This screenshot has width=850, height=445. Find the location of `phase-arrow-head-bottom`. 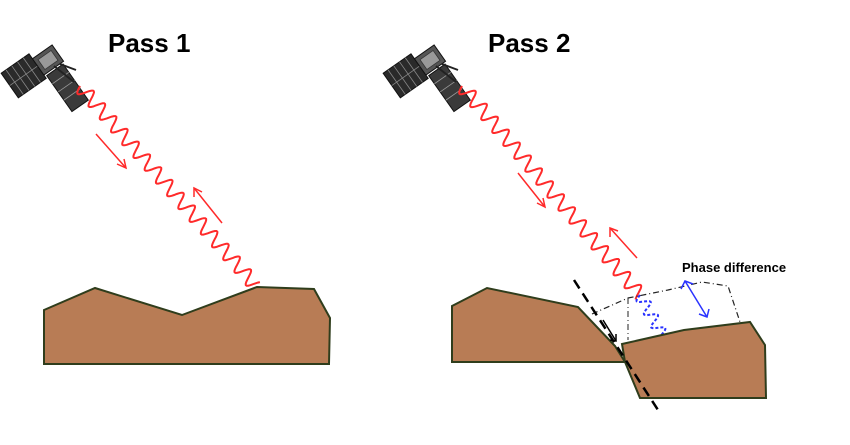

phase-arrow-head-bottom is located at coordinates (704, 313).